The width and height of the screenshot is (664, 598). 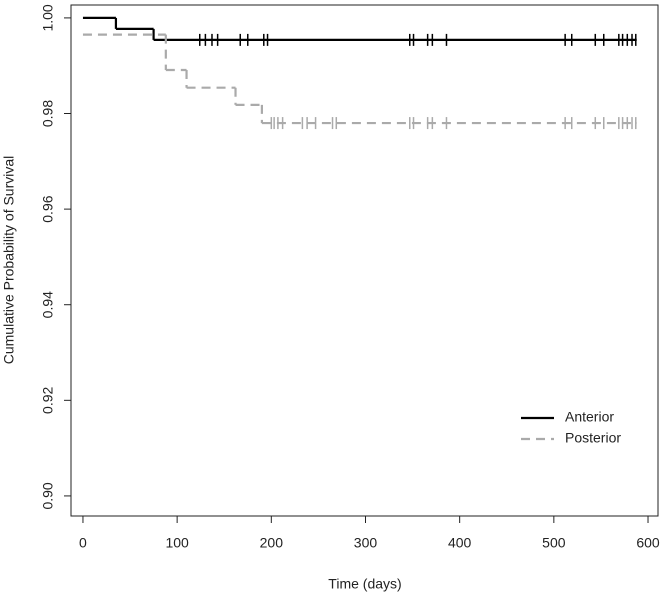 What do you see at coordinates (554, 543) in the screenshot?
I see `x-tick-label: 500` at bounding box center [554, 543].